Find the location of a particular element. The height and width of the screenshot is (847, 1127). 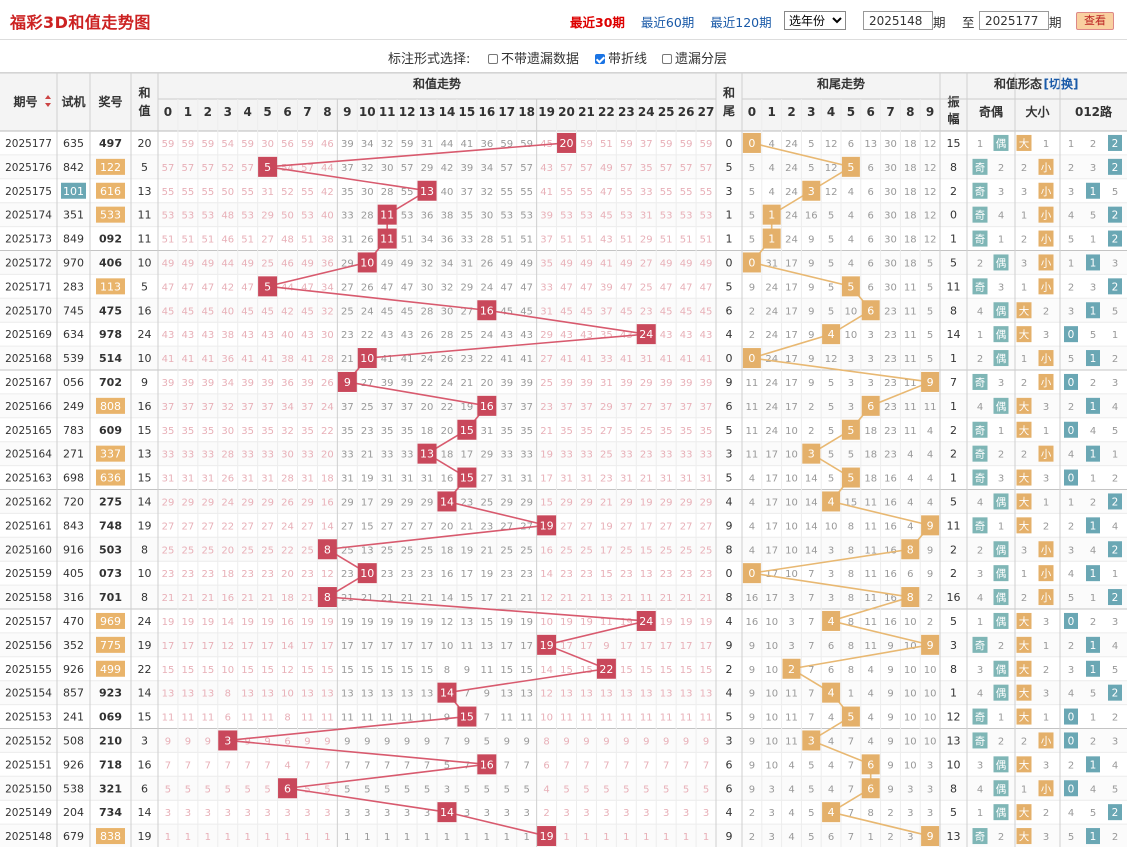

odd-even-mark is located at coordinates (980, 190).